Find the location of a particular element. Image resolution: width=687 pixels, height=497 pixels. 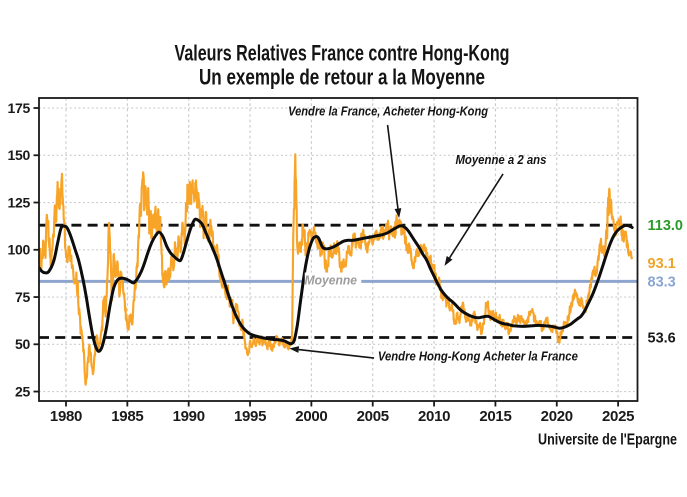

y-tick-label: 100 is located at coordinates (19, 250).